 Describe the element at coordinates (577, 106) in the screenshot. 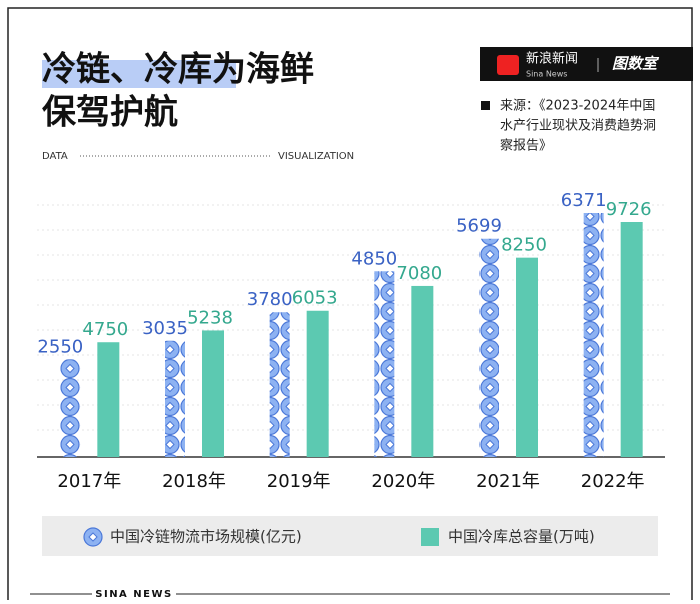

I see `source: 来源：《2023-2024年中国` at that location.